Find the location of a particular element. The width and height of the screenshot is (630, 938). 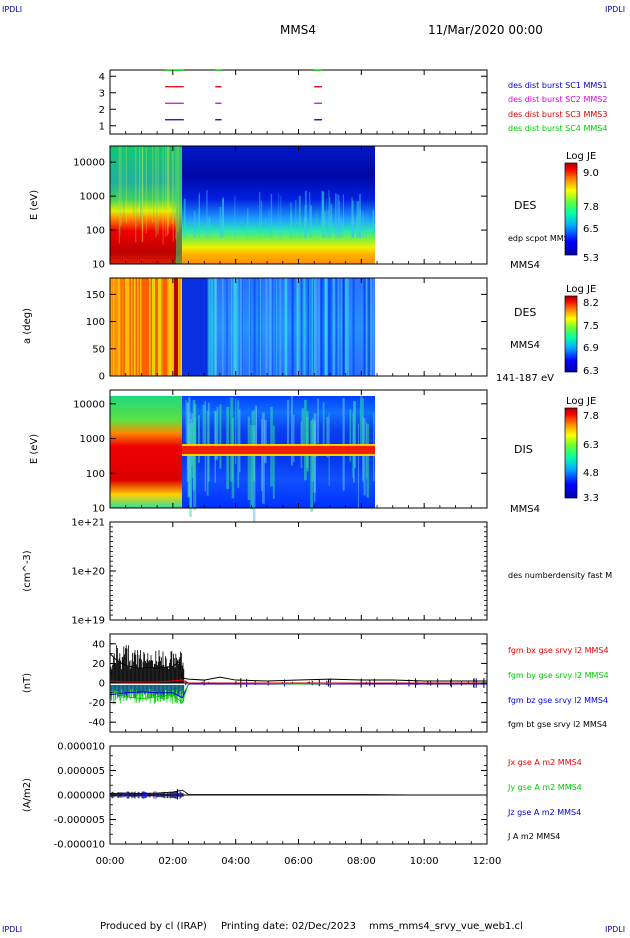

burst-y-label: 3 is located at coordinates (102, 93).